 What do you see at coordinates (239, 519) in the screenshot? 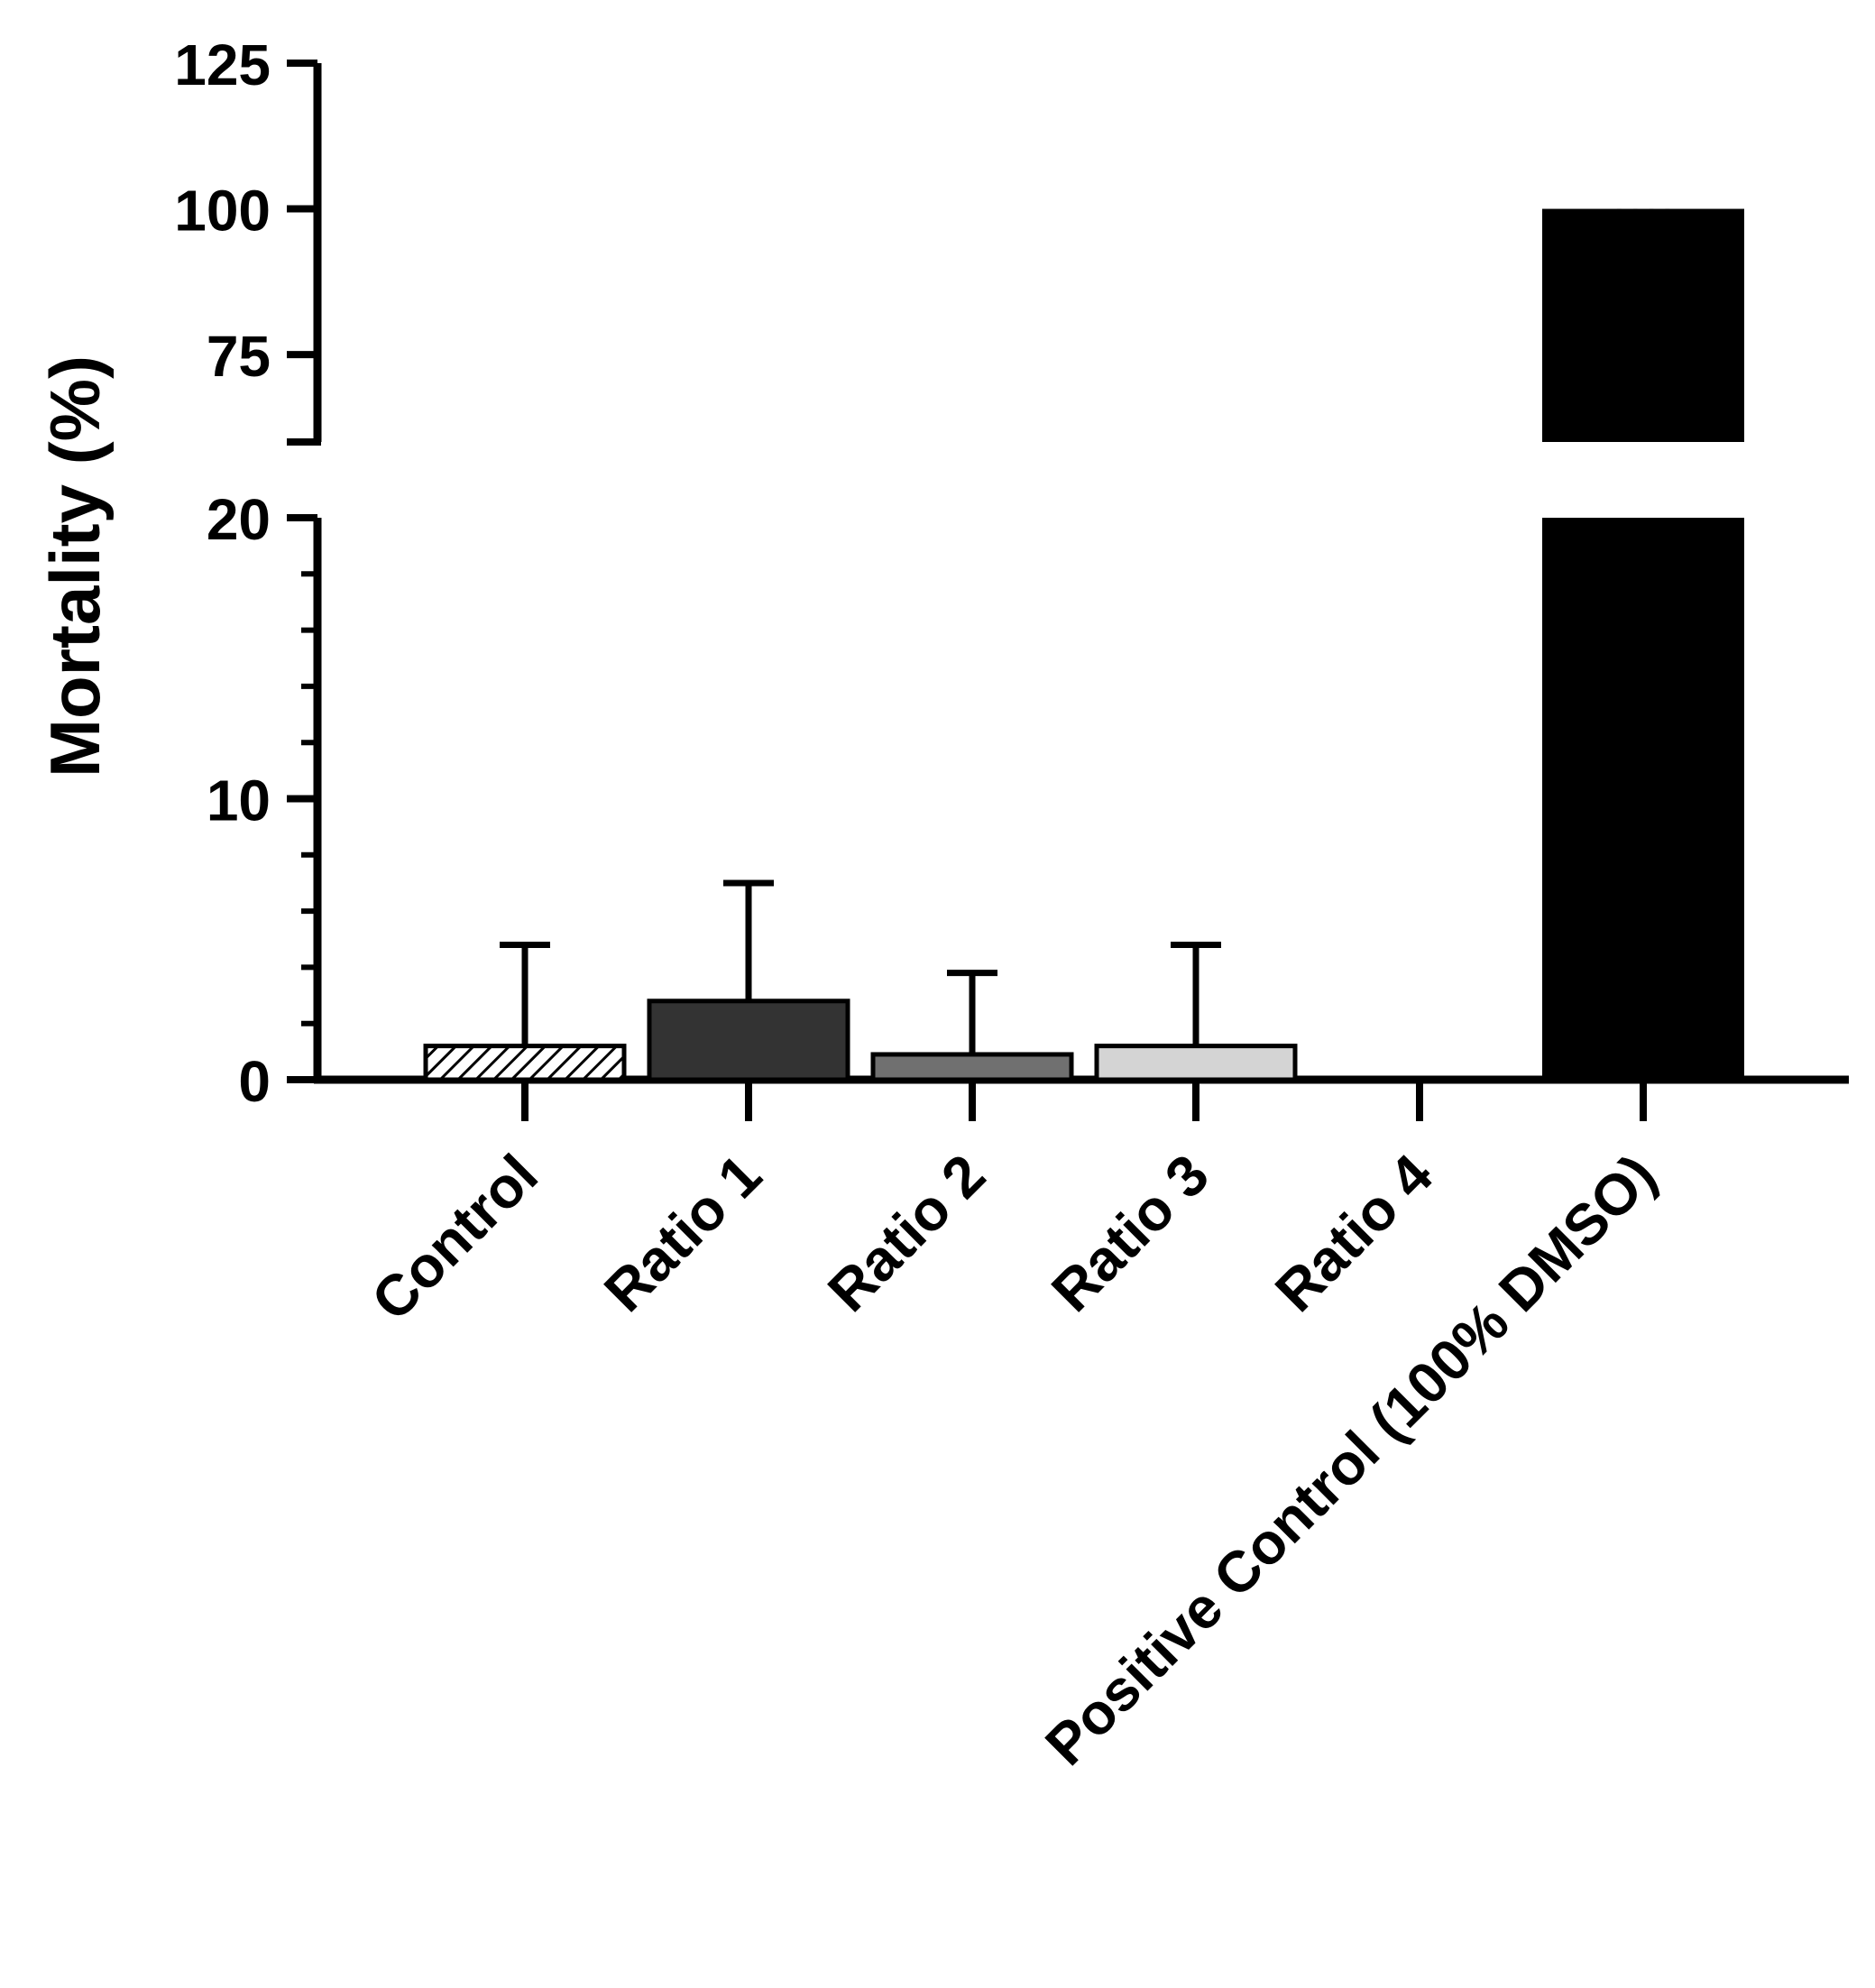
I see `y-tick-label: 20` at bounding box center [239, 519].